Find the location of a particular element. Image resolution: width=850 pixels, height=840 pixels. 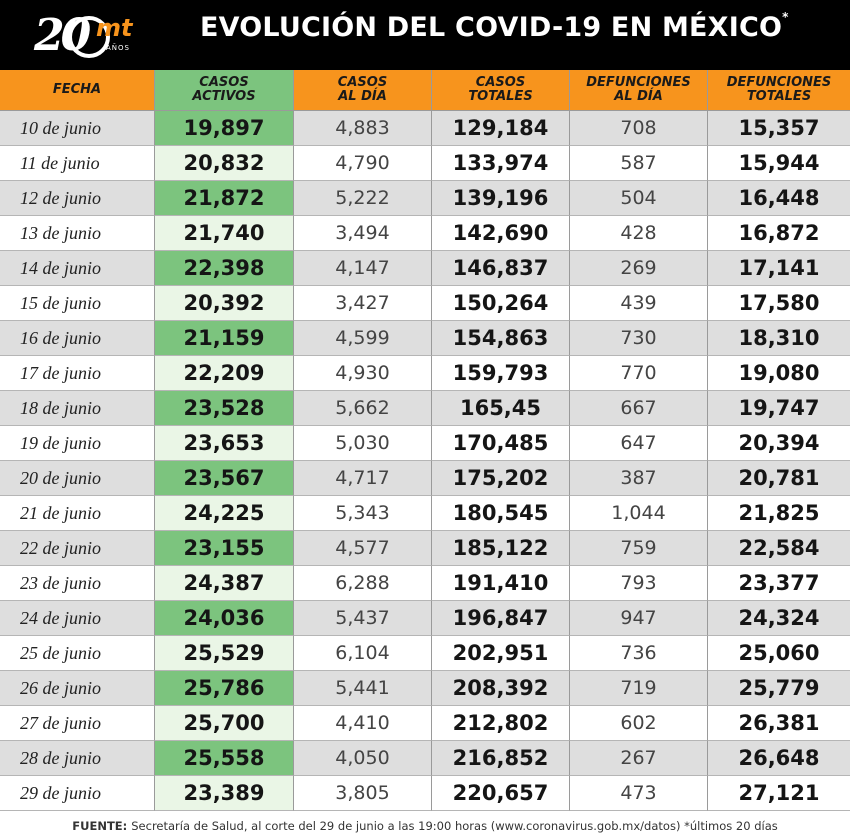

daily-deaths-cell: 439 is located at coordinates (639, 303).